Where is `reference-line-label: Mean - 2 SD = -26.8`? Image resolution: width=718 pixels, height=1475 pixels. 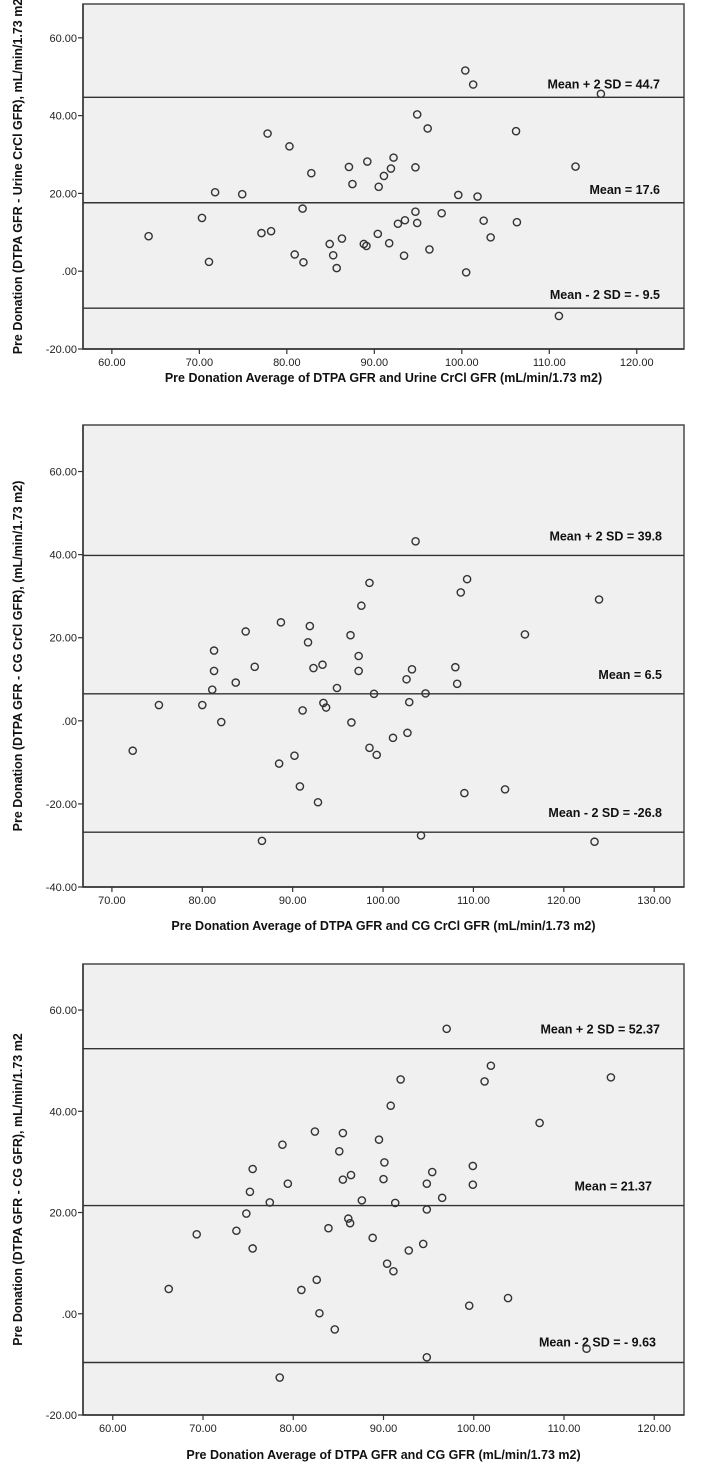 reference-line-label: Mean - 2 SD = -26.8 is located at coordinates (605, 813).